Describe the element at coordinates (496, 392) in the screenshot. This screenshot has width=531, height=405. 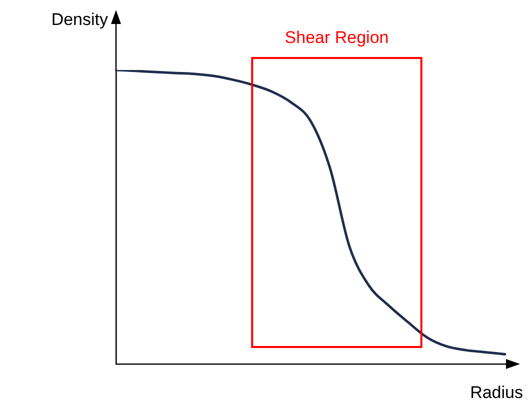
I see `x-axis-title: Radius` at that location.